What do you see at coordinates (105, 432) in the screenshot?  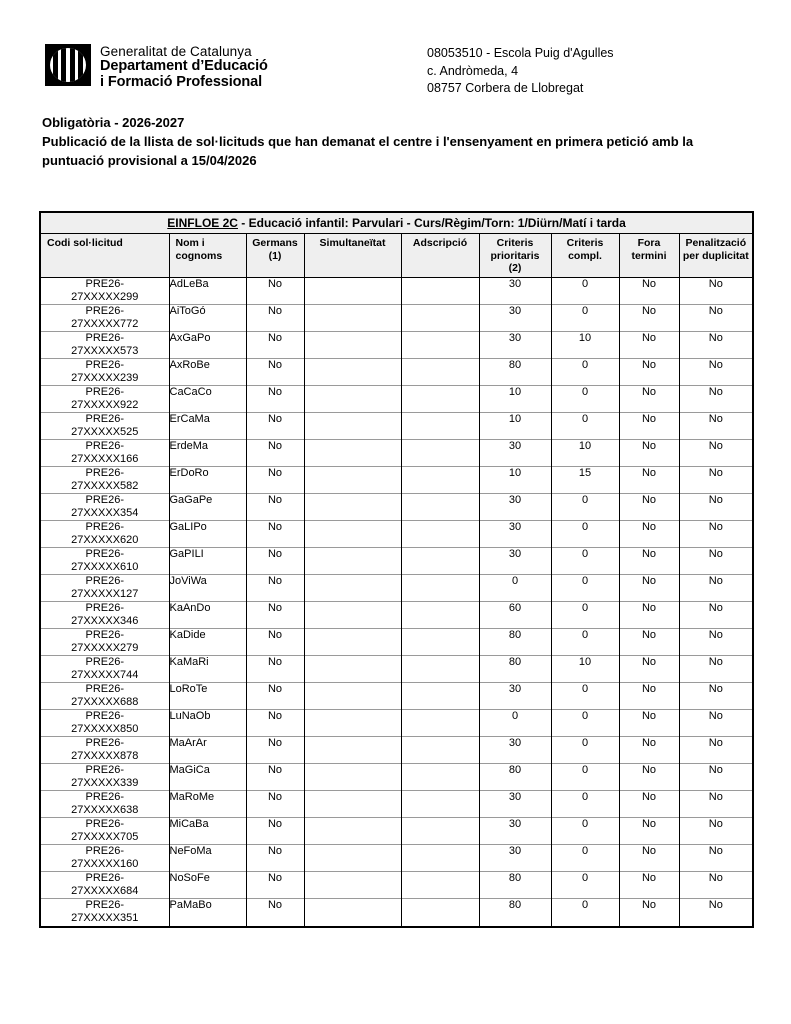 I see `codi-line-2: 27XXXXX525` at bounding box center [105, 432].